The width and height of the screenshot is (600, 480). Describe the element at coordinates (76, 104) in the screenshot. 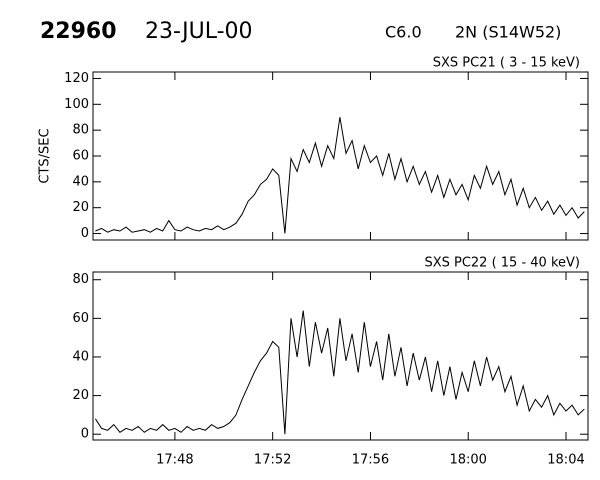

I see `y-tick-label: 100` at that location.